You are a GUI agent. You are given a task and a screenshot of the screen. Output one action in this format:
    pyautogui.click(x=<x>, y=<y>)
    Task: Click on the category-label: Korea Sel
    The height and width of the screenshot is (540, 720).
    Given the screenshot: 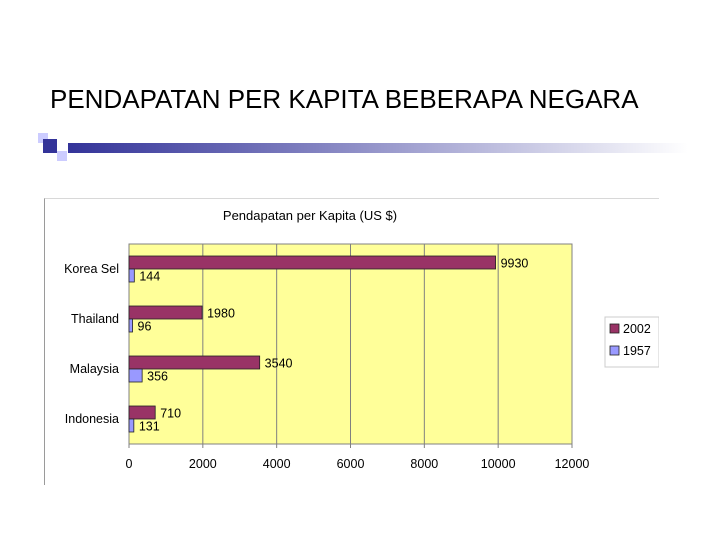 What is the action you would take?
    pyautogui.click(x=91, y=269)
    